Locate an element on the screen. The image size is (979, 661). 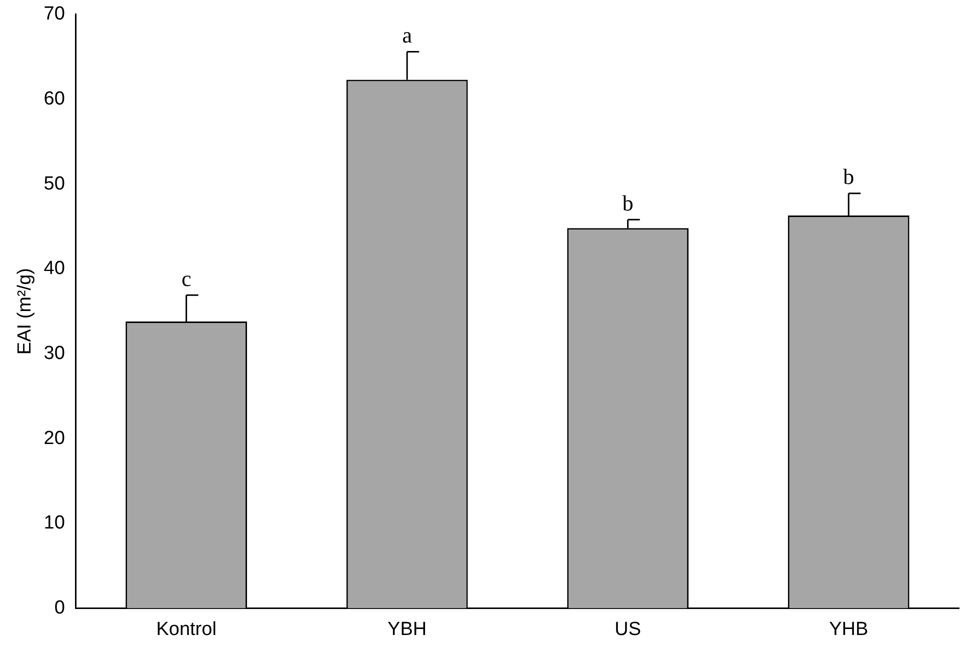
y-tick-label: 20 is located at coordinates (54, 438).